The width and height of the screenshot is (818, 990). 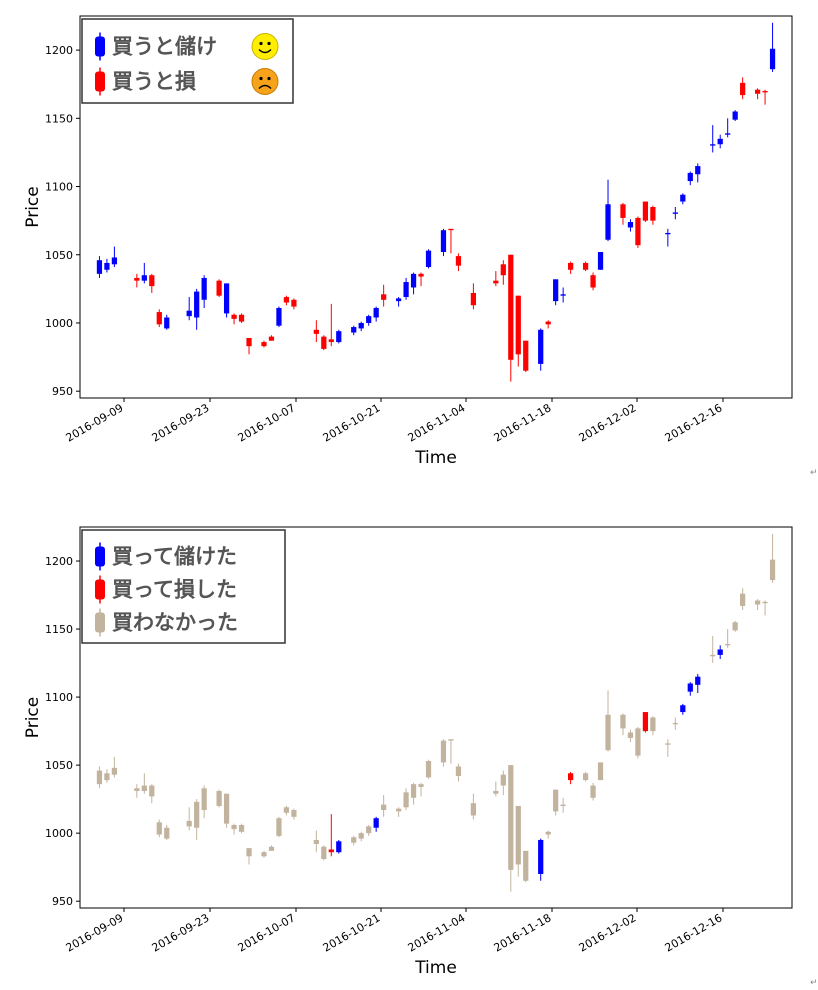 I want to click on x-tick-label: 2016-12-02, so click(x=608, y=932).